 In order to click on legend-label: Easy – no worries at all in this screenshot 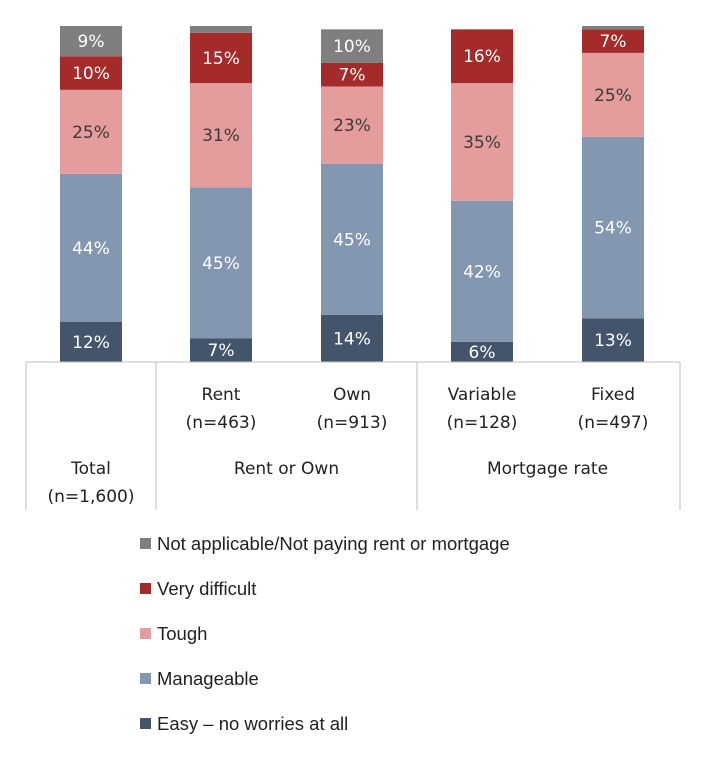, I will do `click(253, 723)`.